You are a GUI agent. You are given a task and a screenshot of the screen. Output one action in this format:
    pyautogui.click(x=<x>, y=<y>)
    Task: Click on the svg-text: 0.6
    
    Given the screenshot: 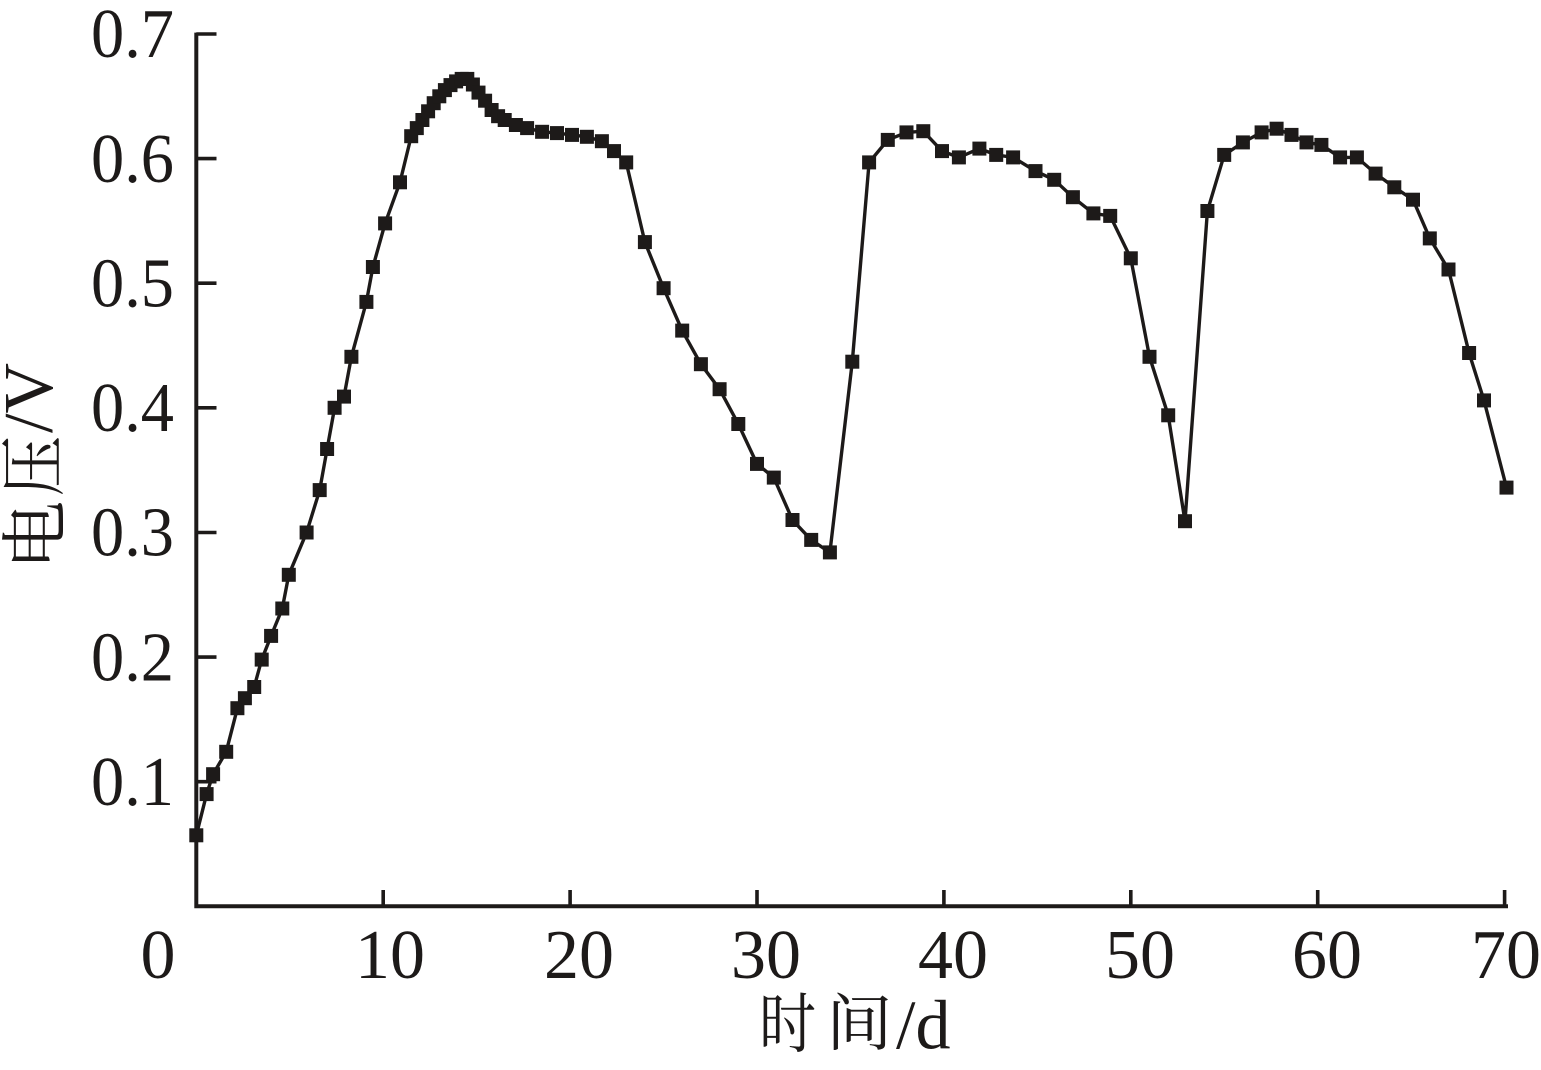 What is the action you would take?
    pyautogui.click(x=132, y=159)
    